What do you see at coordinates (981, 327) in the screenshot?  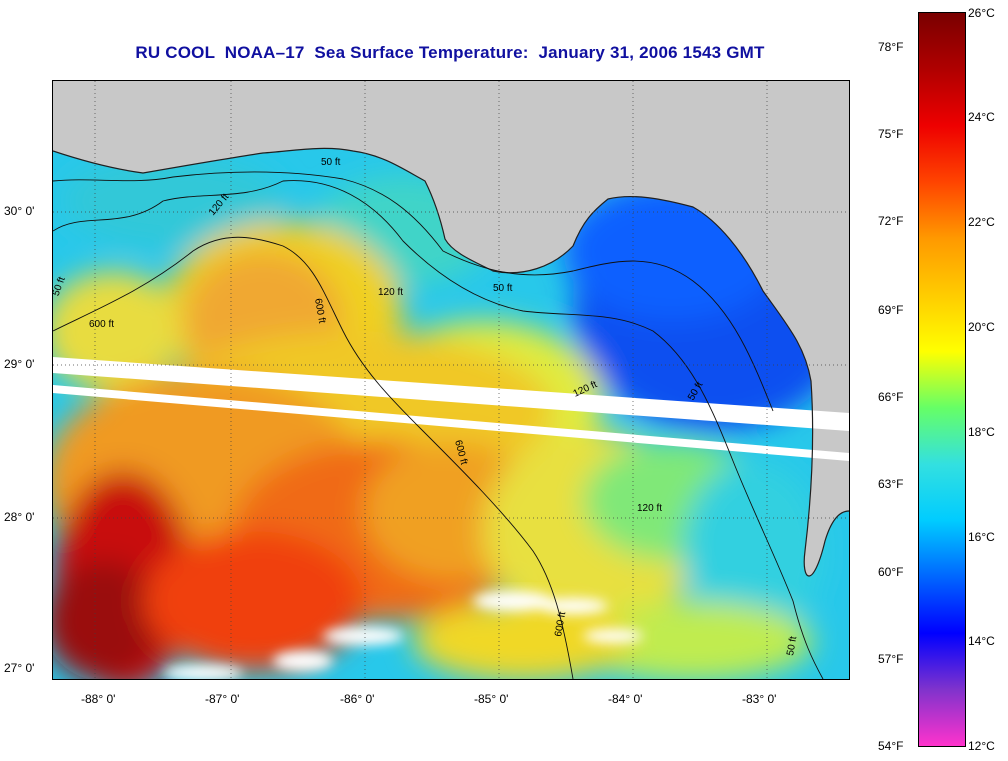 I see `celsius-label: 20°C` at bounding box center [981, 327].